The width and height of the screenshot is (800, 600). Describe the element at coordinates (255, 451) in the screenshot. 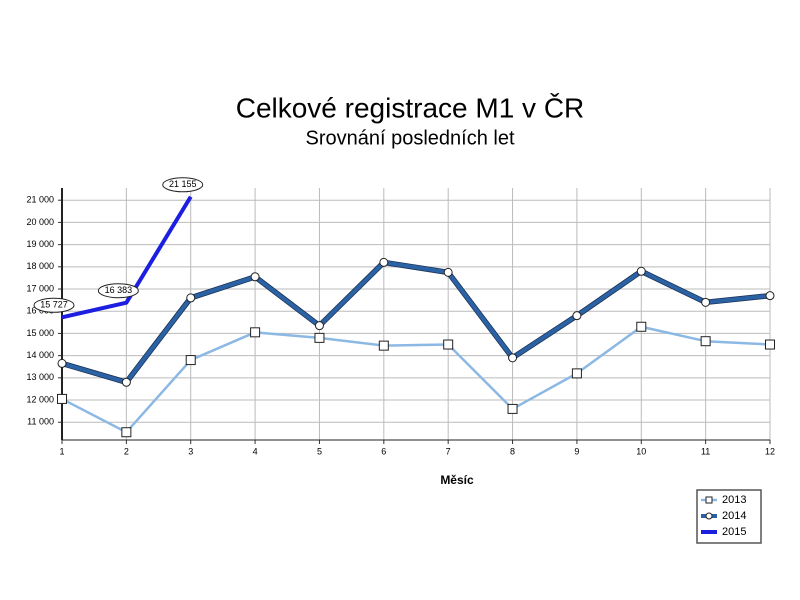

I see `x-tick-label: 4` at that location.